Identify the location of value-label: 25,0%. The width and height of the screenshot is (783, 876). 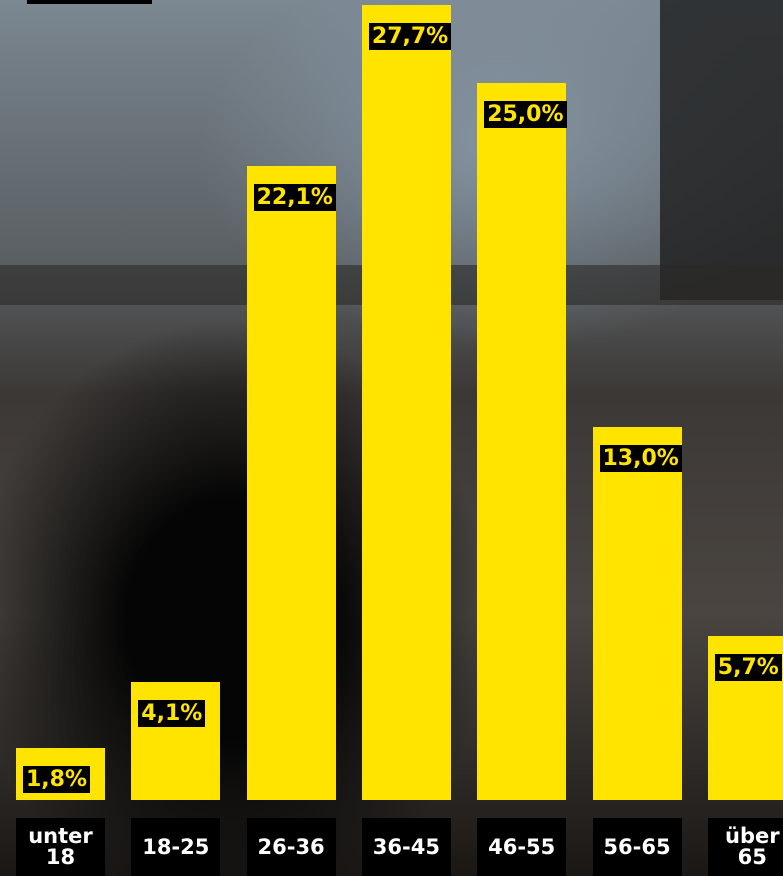
(525, 114).